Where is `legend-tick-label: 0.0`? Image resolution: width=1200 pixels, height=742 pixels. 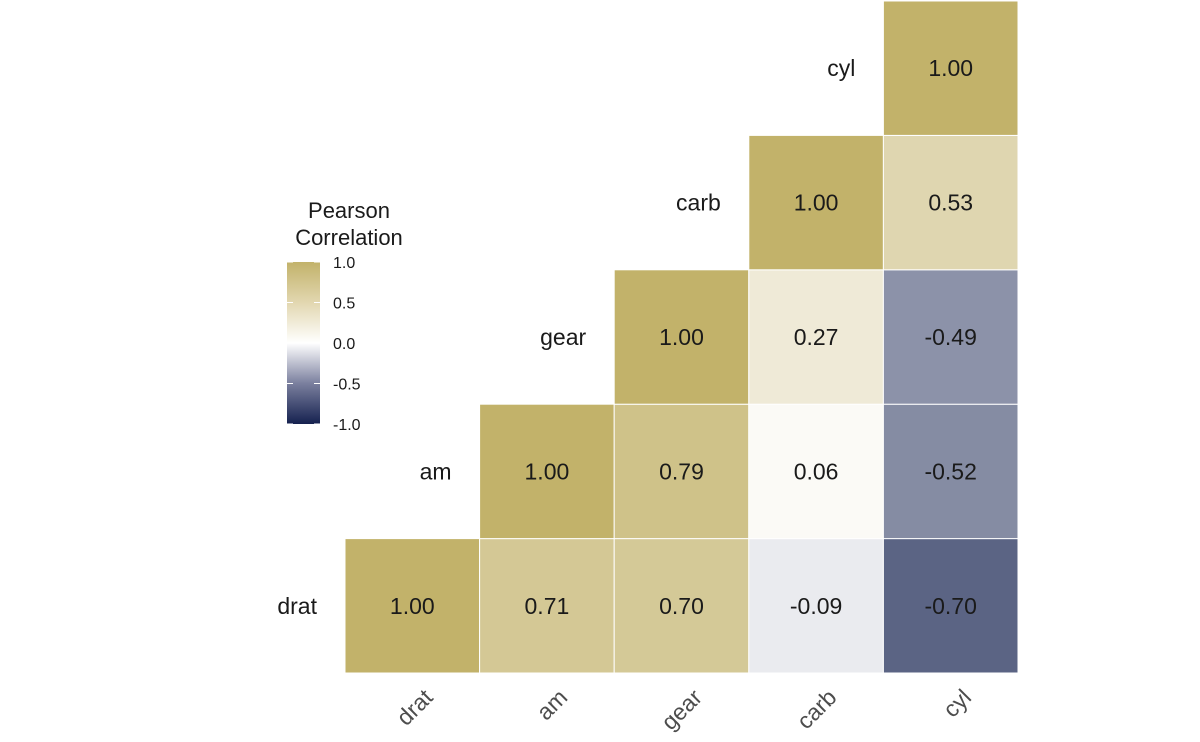 legend-tick-label: 0.0 is located at coordinates (344, 344).